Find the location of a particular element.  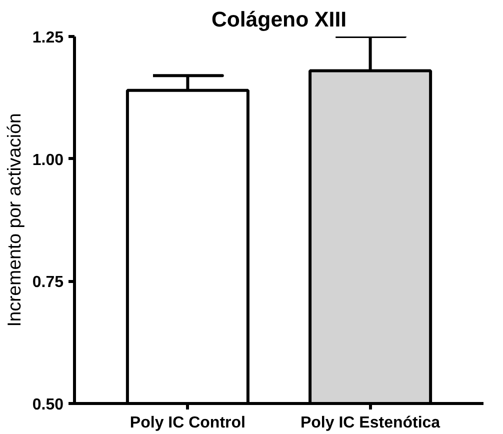

chart-title: Colágeno XIII is located at coordinates (279, 20).